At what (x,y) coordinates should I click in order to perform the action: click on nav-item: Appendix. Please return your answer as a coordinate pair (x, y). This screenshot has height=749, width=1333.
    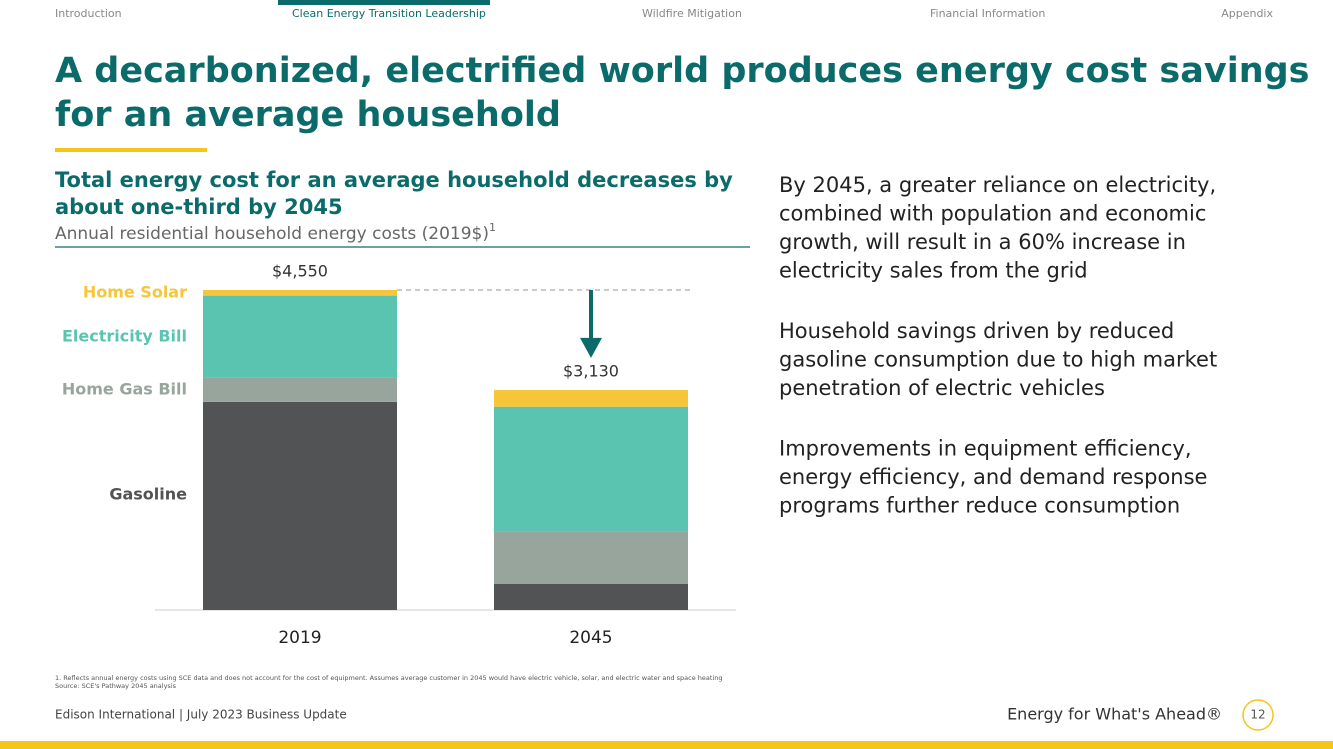
    Looking at the image, I should click on (1247, 13).